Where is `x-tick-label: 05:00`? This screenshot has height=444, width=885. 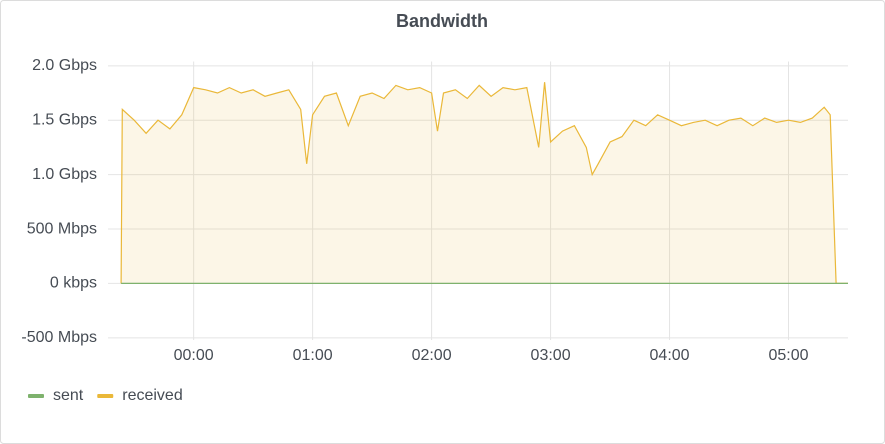
x-tick-label: 05:00 is located at coordinates (788, 355).